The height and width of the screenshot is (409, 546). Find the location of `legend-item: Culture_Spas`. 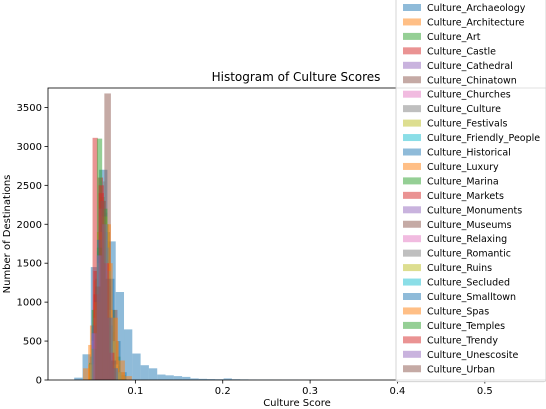

legend-item: Culture_Spas is located at coordinates (446, 311).